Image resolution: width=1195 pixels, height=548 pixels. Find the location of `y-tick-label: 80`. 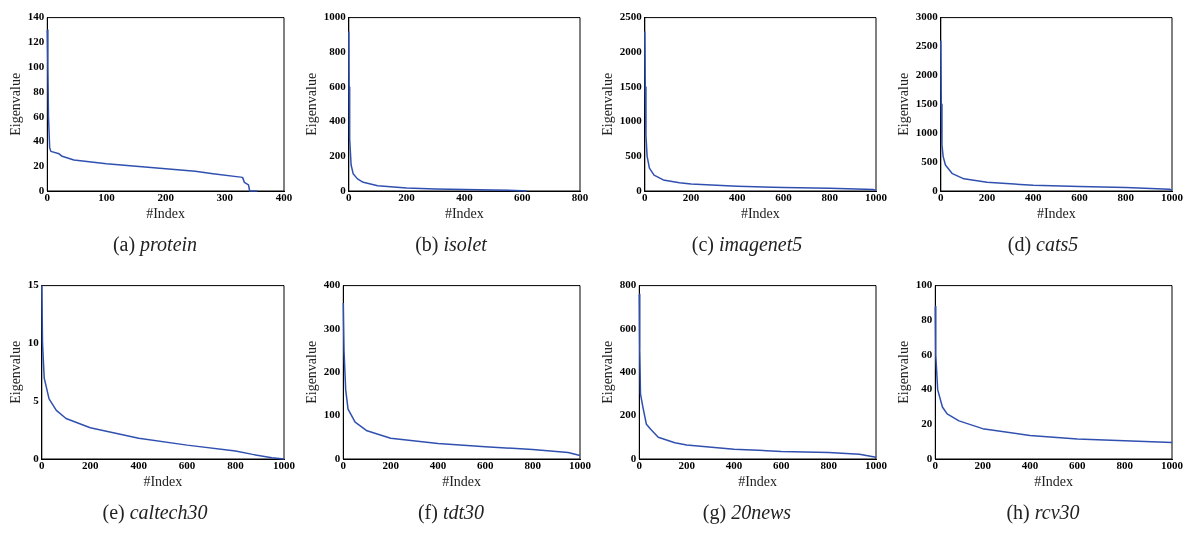

y-tick-label: 80 is located at coordinates (927, 319).